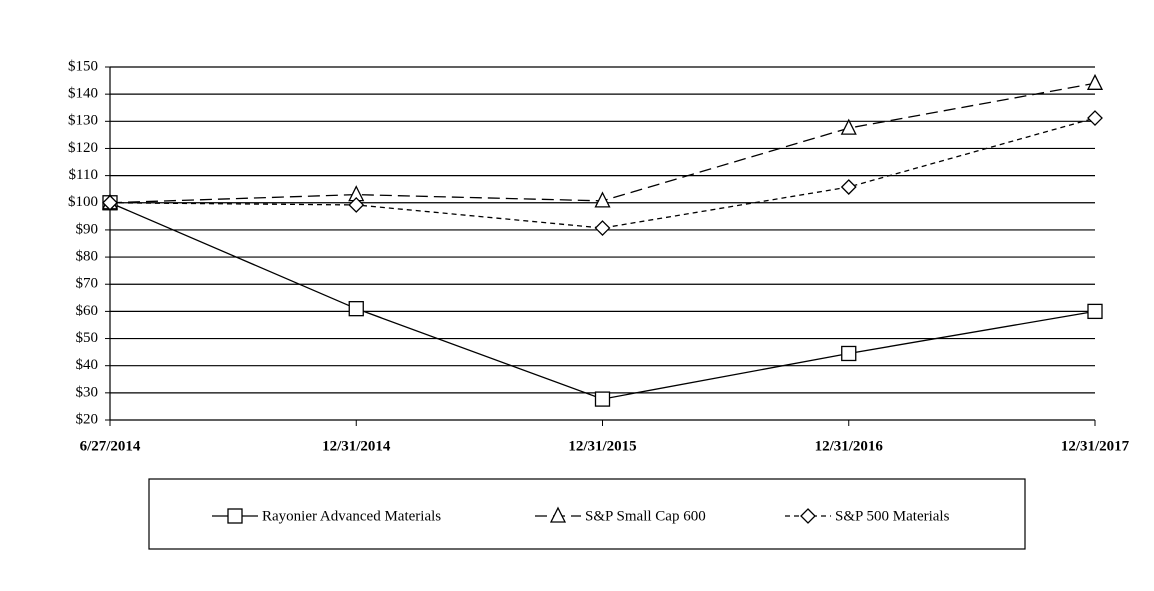  I want to click on y-tick-label: $70, so click(87, 284).